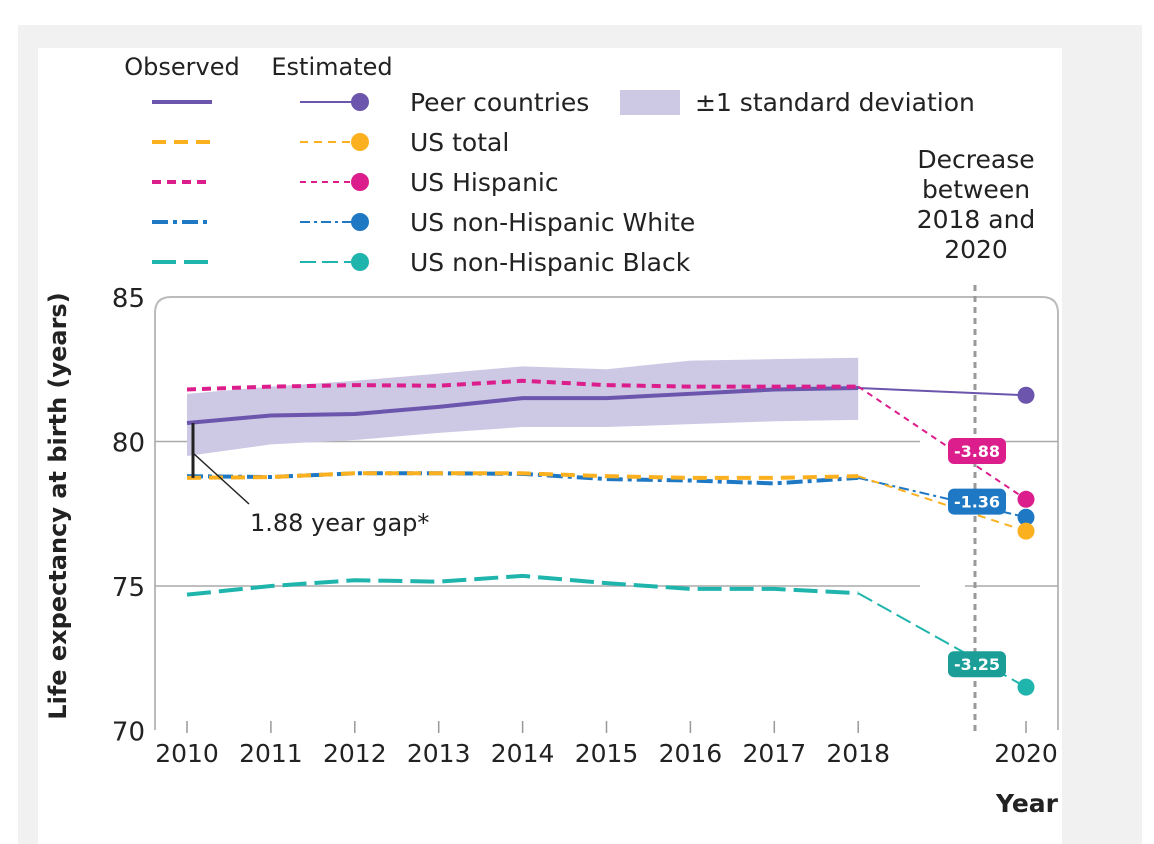 The height and width of the screenshot is (844, 1154). I want to click on x-tick-label: 2012, so click(355, 753).